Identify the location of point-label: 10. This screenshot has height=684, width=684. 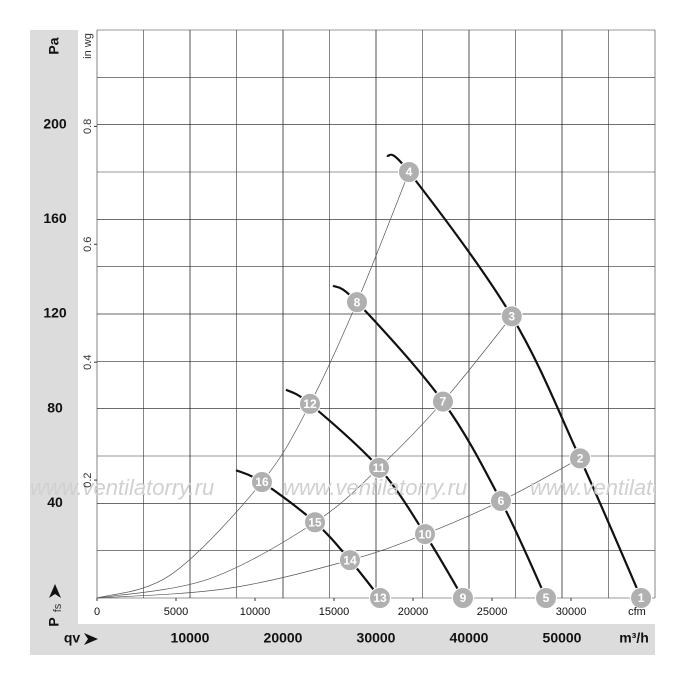
(425, 534).